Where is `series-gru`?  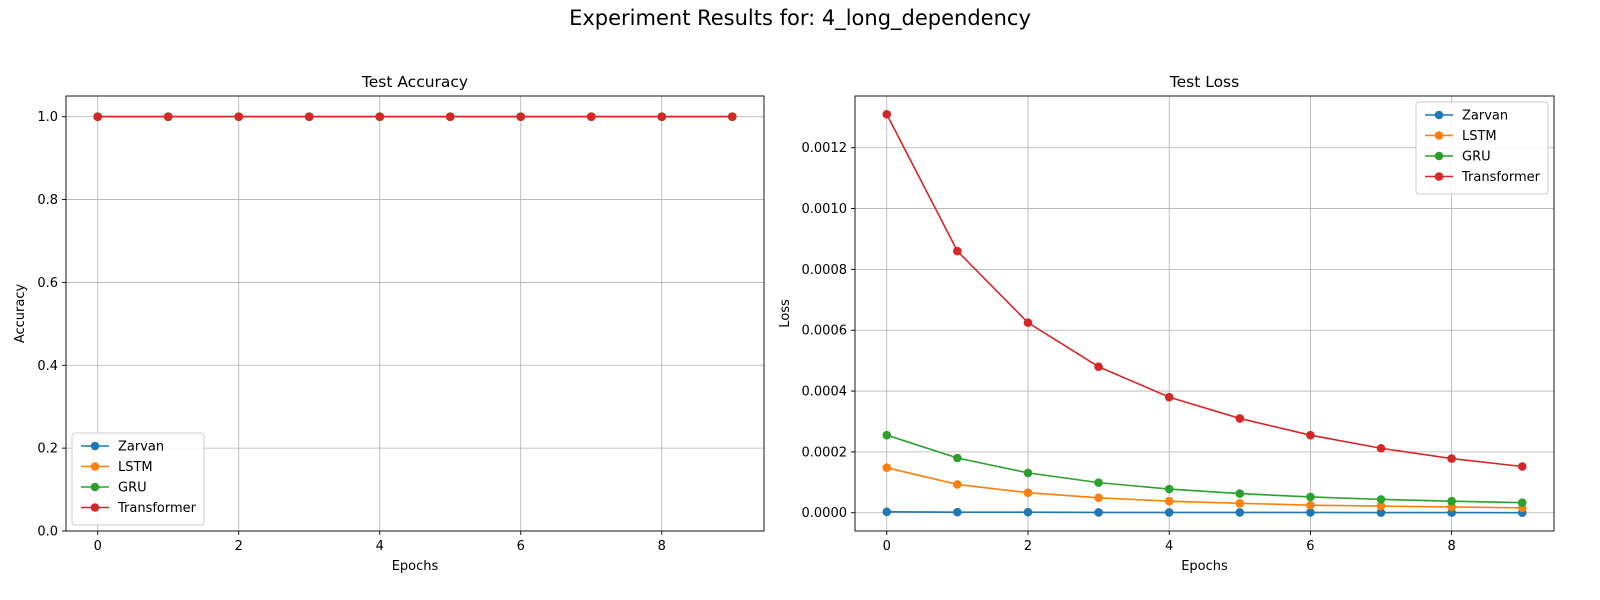 series-gru is located at coordinates (1204, 469).